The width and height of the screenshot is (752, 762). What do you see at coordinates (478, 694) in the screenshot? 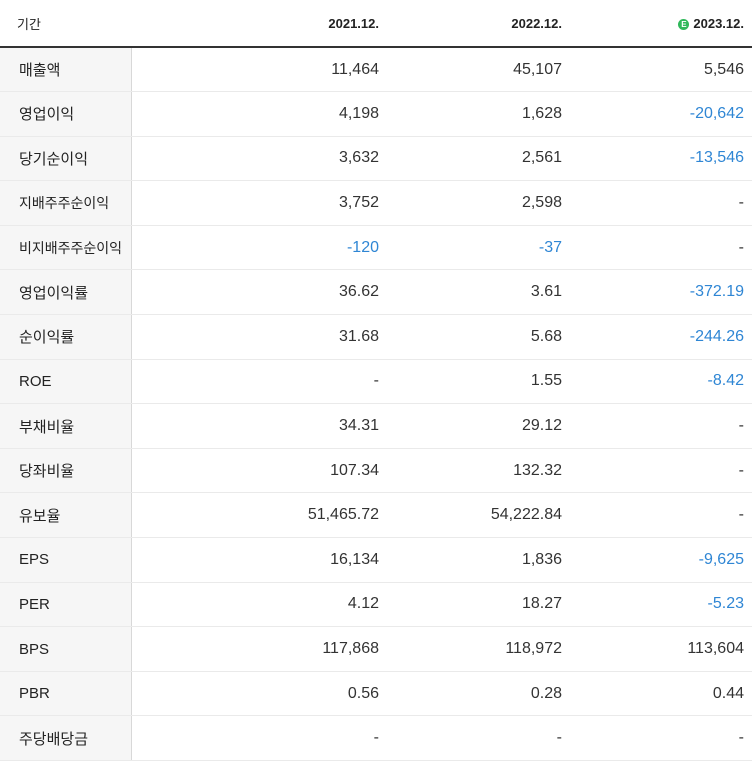
I see `cell-2022: 0.28` at bounding box center [478, 694].